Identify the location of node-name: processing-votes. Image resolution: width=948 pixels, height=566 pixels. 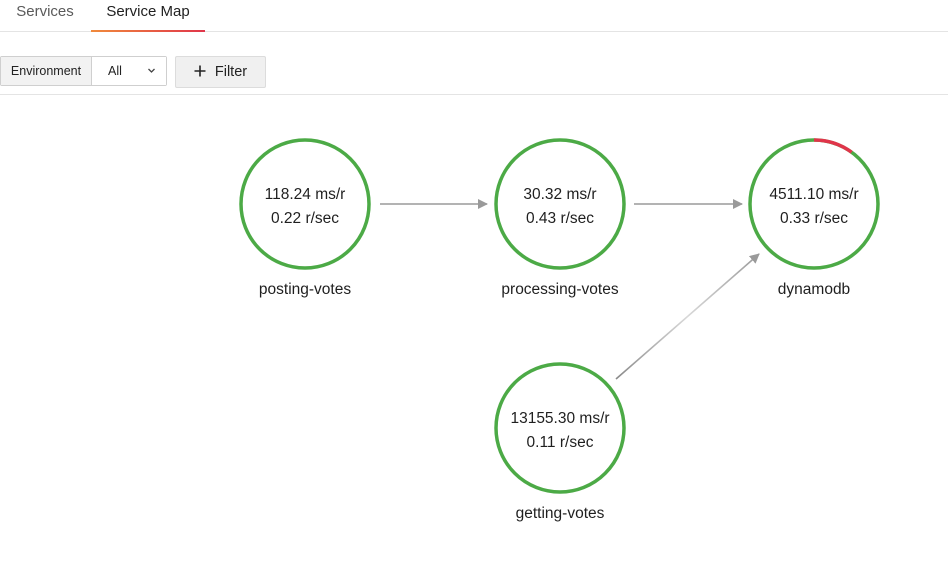
(559, 289).